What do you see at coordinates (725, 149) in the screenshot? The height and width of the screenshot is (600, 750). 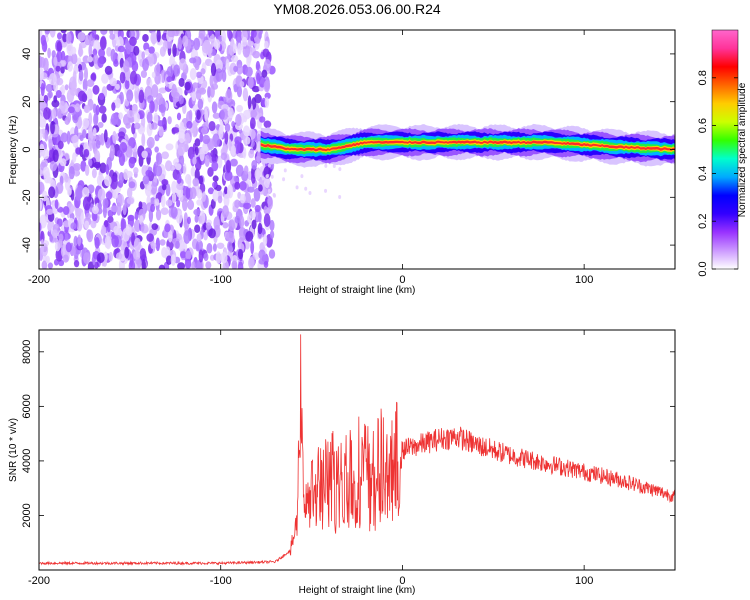 I see `colorbar-gradient` at bounding box center [725, 149].